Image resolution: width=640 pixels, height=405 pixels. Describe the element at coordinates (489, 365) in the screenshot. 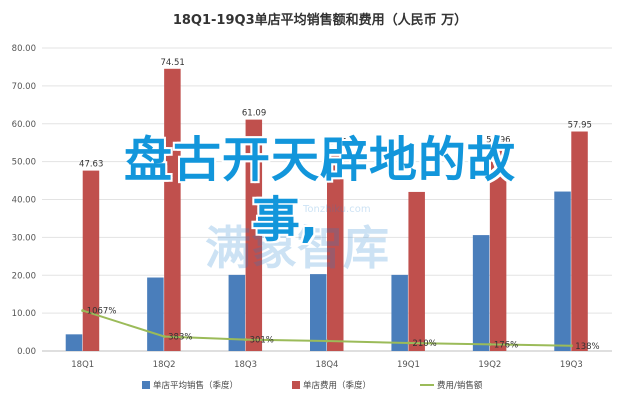

I see `x-tick-label: 19Q2` at that location.